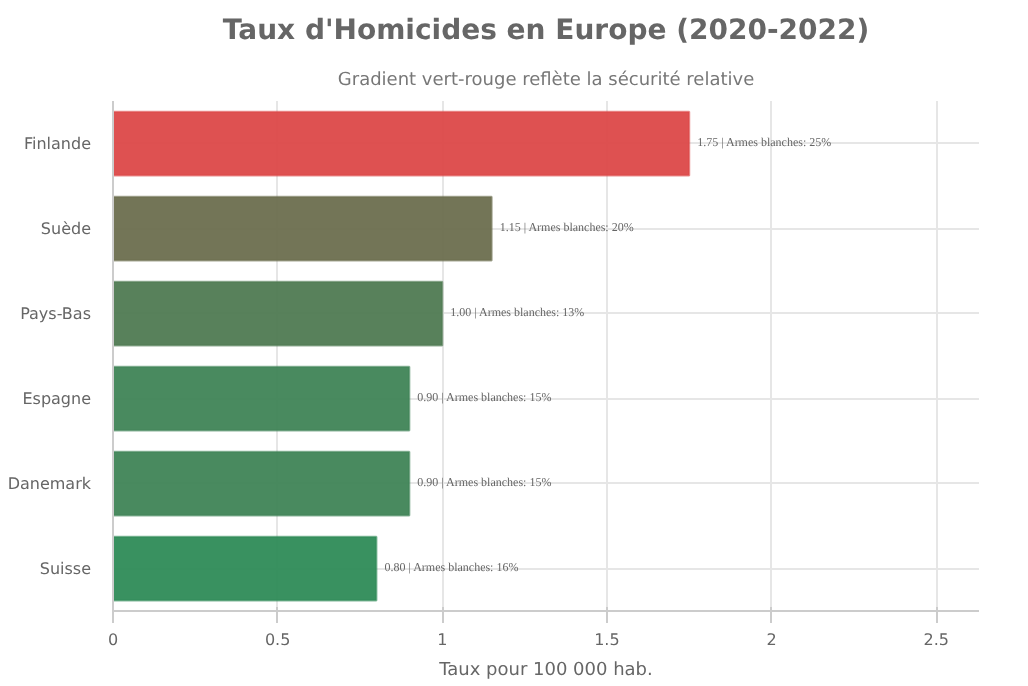 This screenshot has width=1028, height=686. I want to click on x-tick-label: 2.5, so click(936, 640).